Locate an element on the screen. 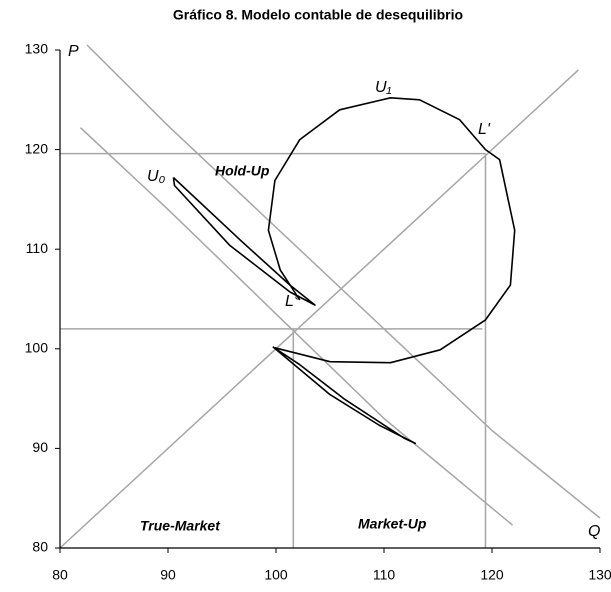  x-tick-label: 130 is located at coordinates (599, 575).